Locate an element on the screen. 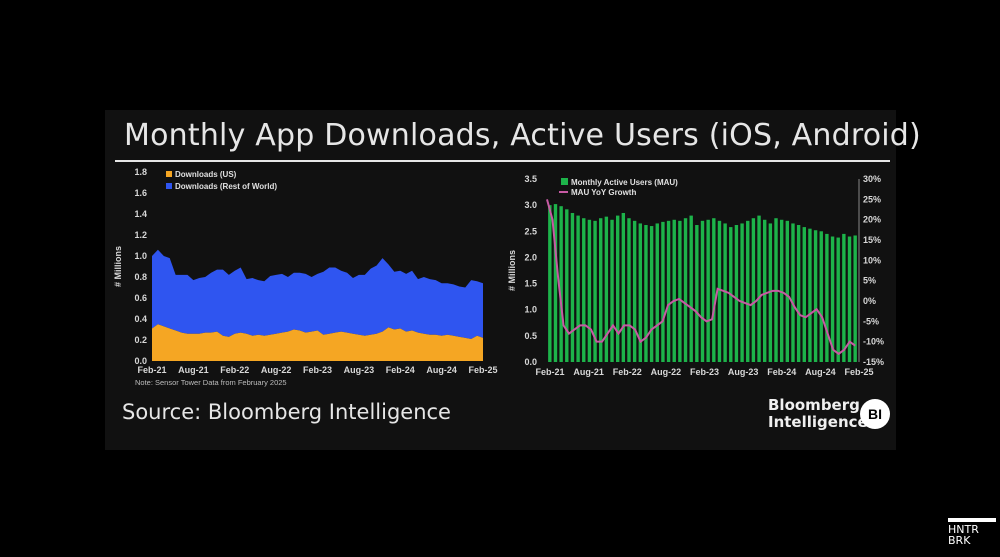 The width and height of the screenshot is (1000, 557). y-tick-label: 0.2 is located at coordinates (140, 340).